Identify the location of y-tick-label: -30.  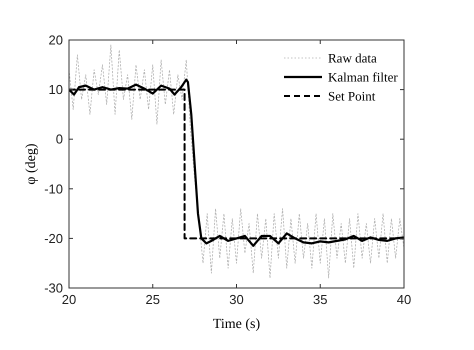
(53, 288).